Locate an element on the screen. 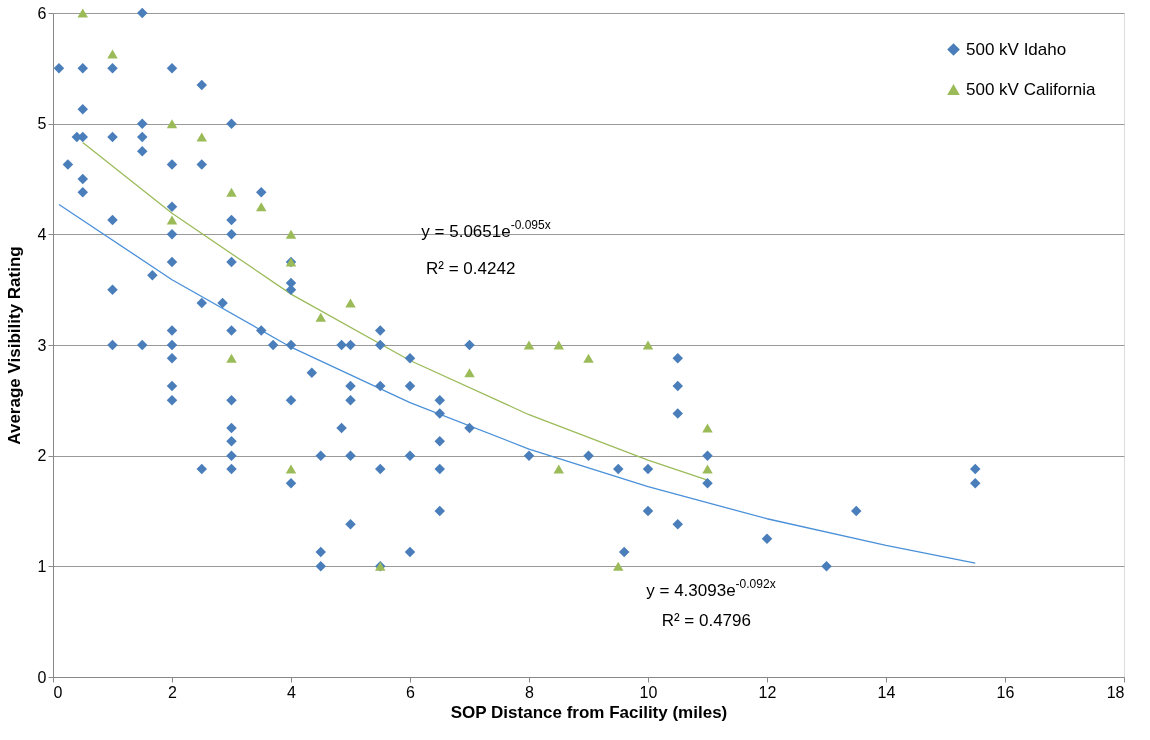 Image resolution: width=1150 pixels, height=740 pixels. y-tick-label: 0 is located at coordinates (42, 677).